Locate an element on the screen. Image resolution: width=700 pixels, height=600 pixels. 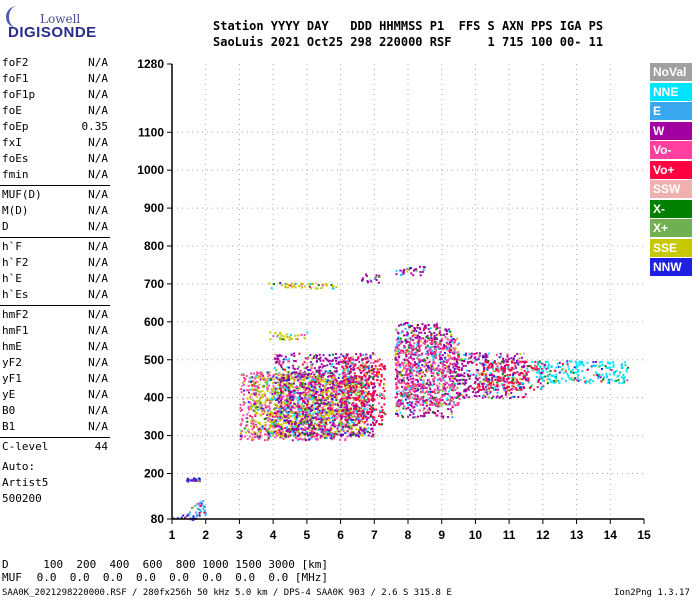
param-row: yF1 N/A is located at coordinates (56, 380).